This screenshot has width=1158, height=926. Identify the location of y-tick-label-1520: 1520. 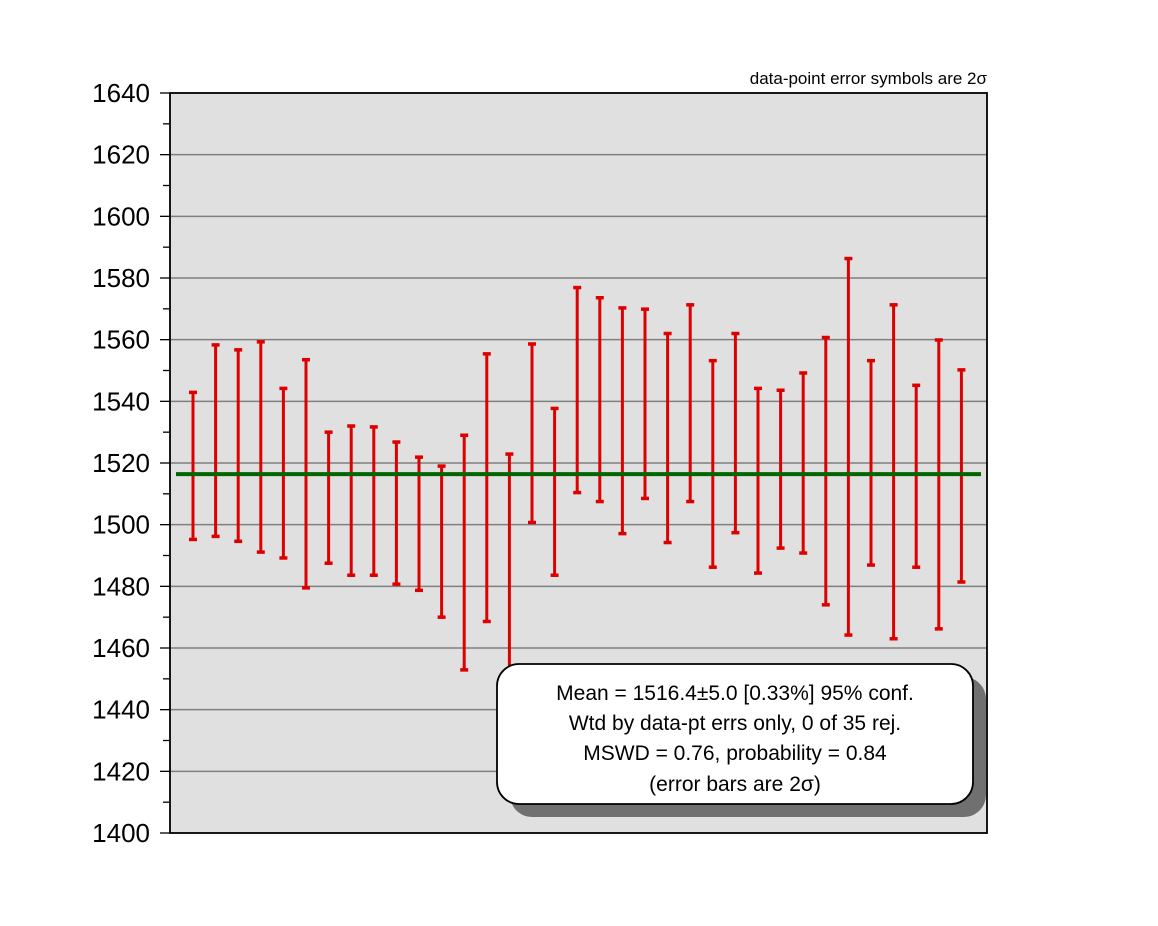
(121, 463).